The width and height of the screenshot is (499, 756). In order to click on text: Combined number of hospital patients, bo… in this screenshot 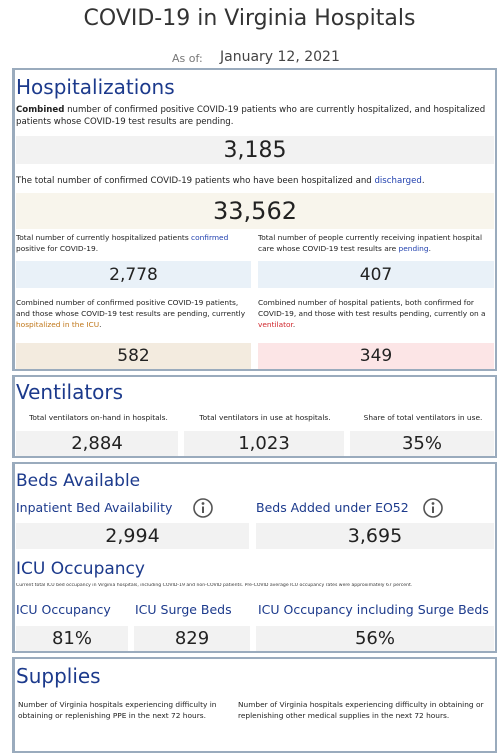, I will do `click(372, 308)`.